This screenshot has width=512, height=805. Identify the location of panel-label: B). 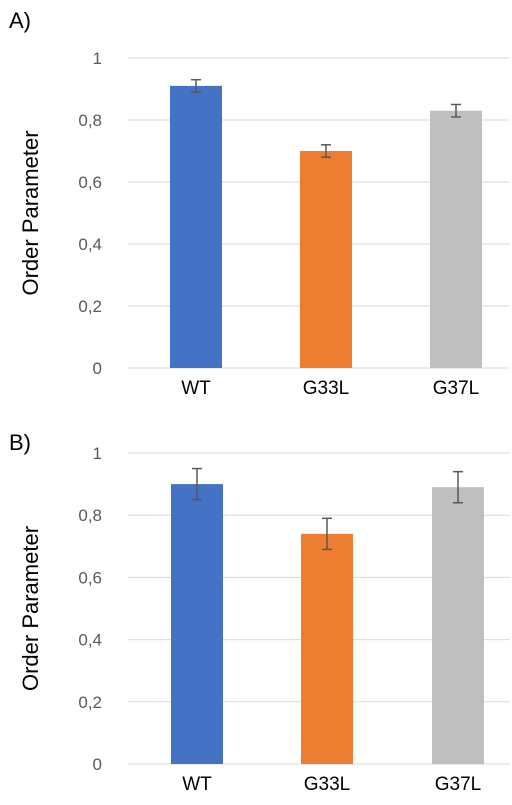
(20, 442).